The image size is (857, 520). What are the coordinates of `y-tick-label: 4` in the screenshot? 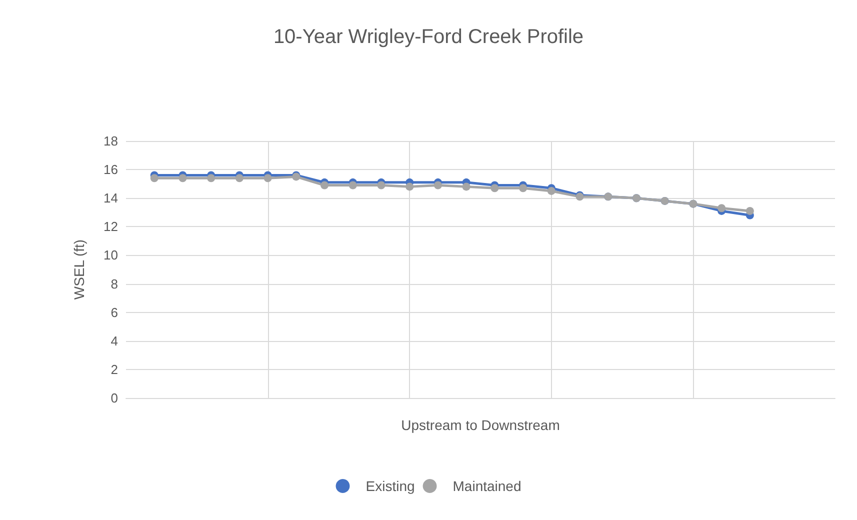 It's located at (114, 340).